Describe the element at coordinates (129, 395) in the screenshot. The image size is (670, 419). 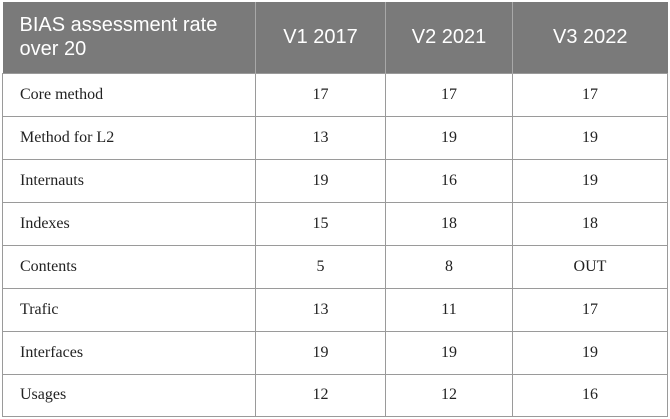
I see `row-label: Usages` at that location.